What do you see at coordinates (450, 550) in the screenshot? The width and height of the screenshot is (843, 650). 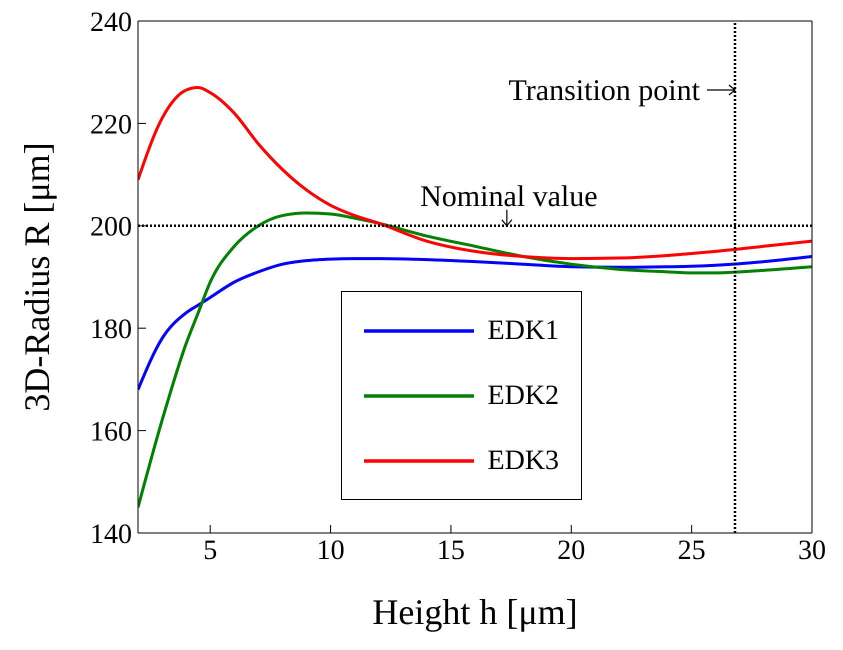 I see `x-tick-label: 15` at bounding box center [450, 550].